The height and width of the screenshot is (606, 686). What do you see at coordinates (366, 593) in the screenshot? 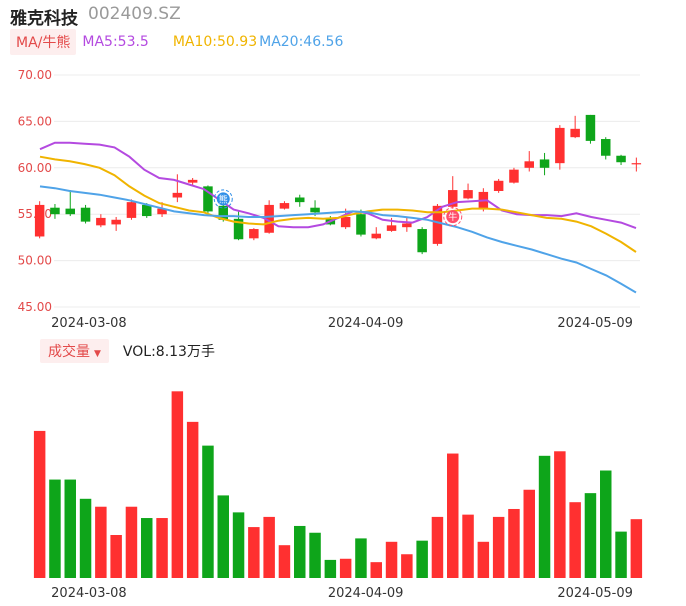
I see `x-tick-label: 2024-04-09` at bounding box center [366, 593].